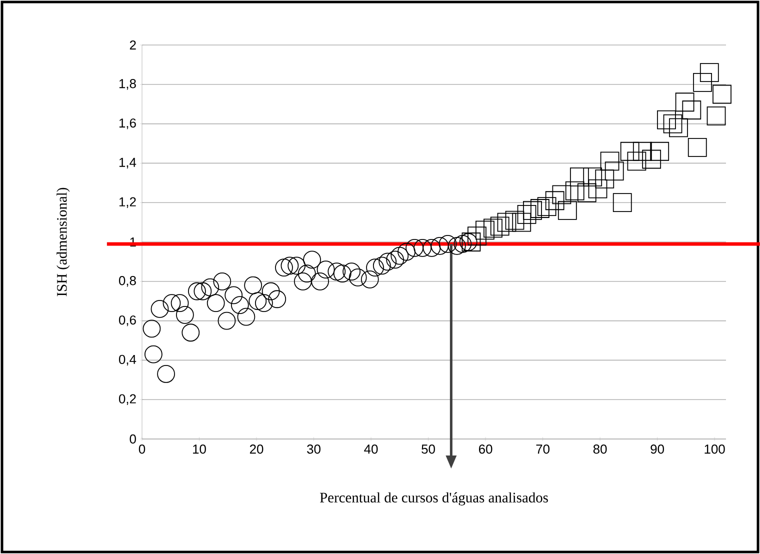 The image size is (760, 554). Describe the element at coordinates (371, 449) in the screenshot. I see `x-tick-label: 40` at that location.